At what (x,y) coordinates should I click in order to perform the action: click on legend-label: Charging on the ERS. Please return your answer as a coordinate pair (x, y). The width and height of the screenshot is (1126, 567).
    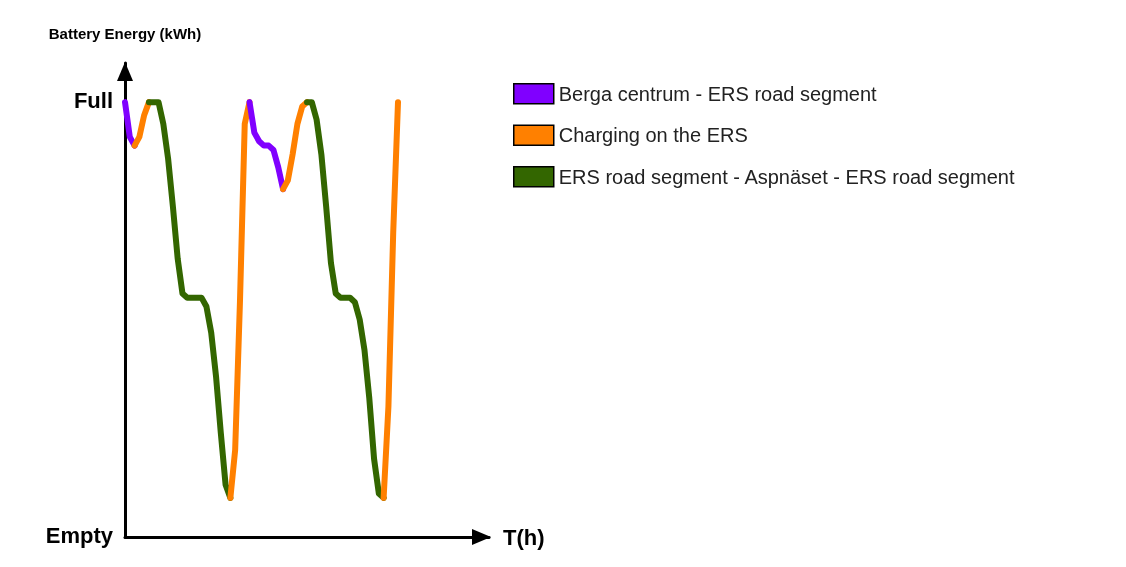
    Looking at the image, I should click on (653, 135).